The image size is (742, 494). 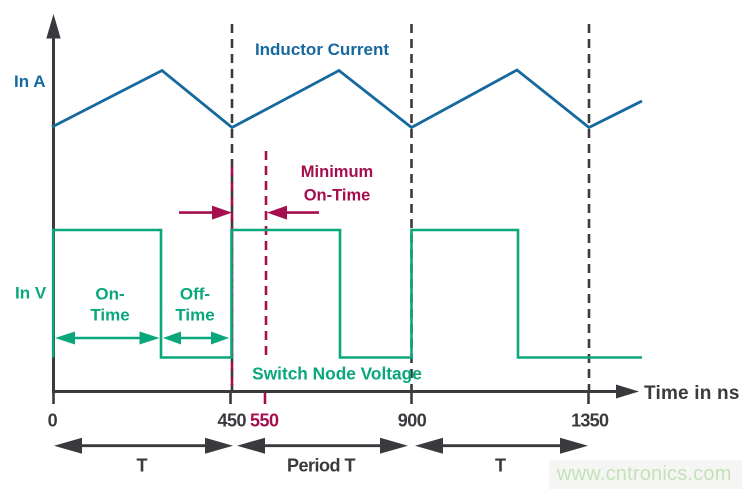 What do you see at coordinates (53, 421) in the screenshot?
I see `svg-text: 0` at bounding box center [53, 421].